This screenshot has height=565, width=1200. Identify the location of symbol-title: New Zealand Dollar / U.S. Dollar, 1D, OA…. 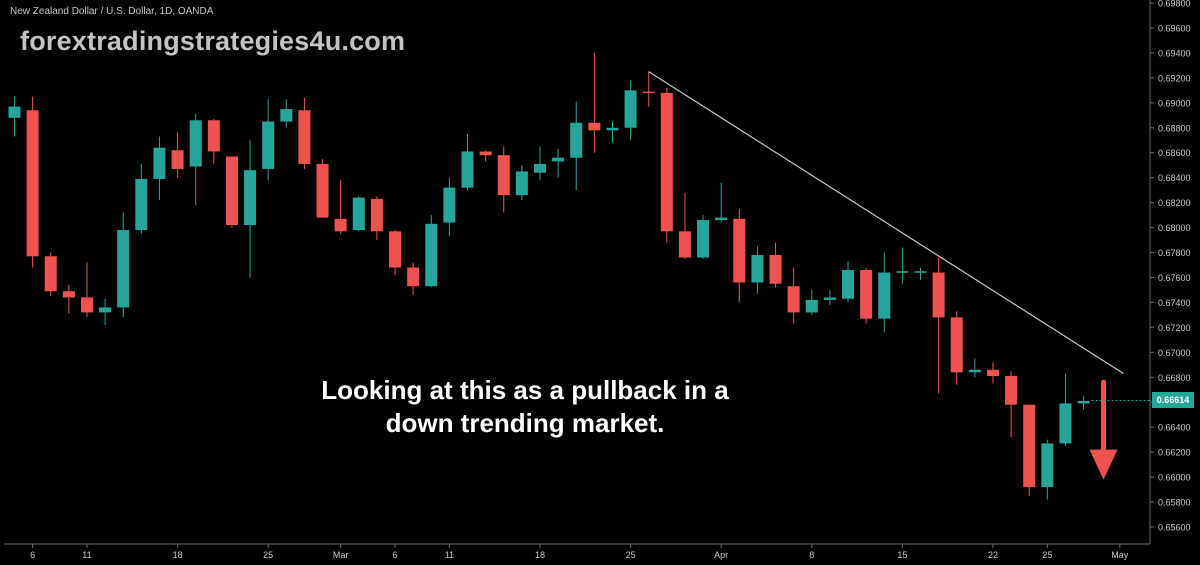
(112, 11).